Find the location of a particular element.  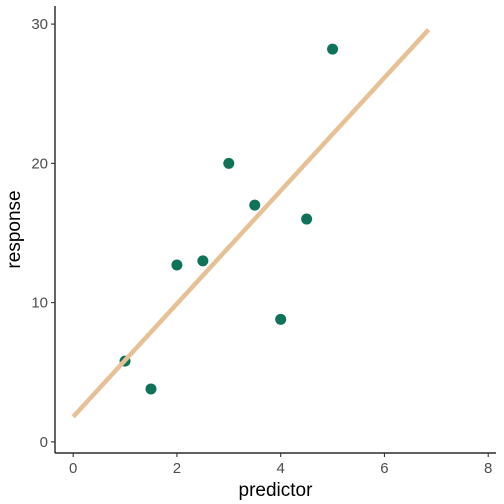

x-tick-label: 8 is located at coordinates (488, 468).